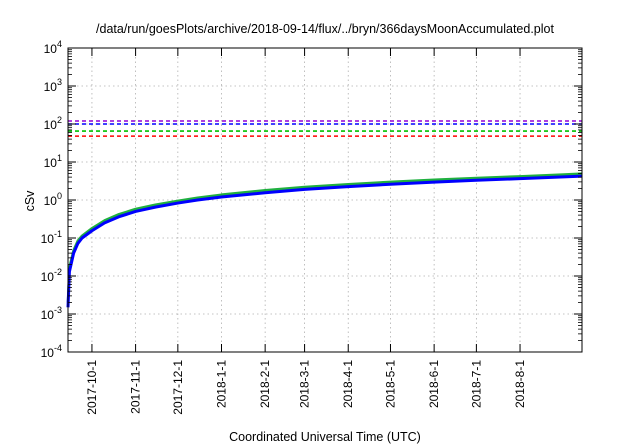  Describe the element at coordinates (325, 437) in the screenshot. I see `x-axis-label: Coordinated Universal Time (UTC)` at that location.